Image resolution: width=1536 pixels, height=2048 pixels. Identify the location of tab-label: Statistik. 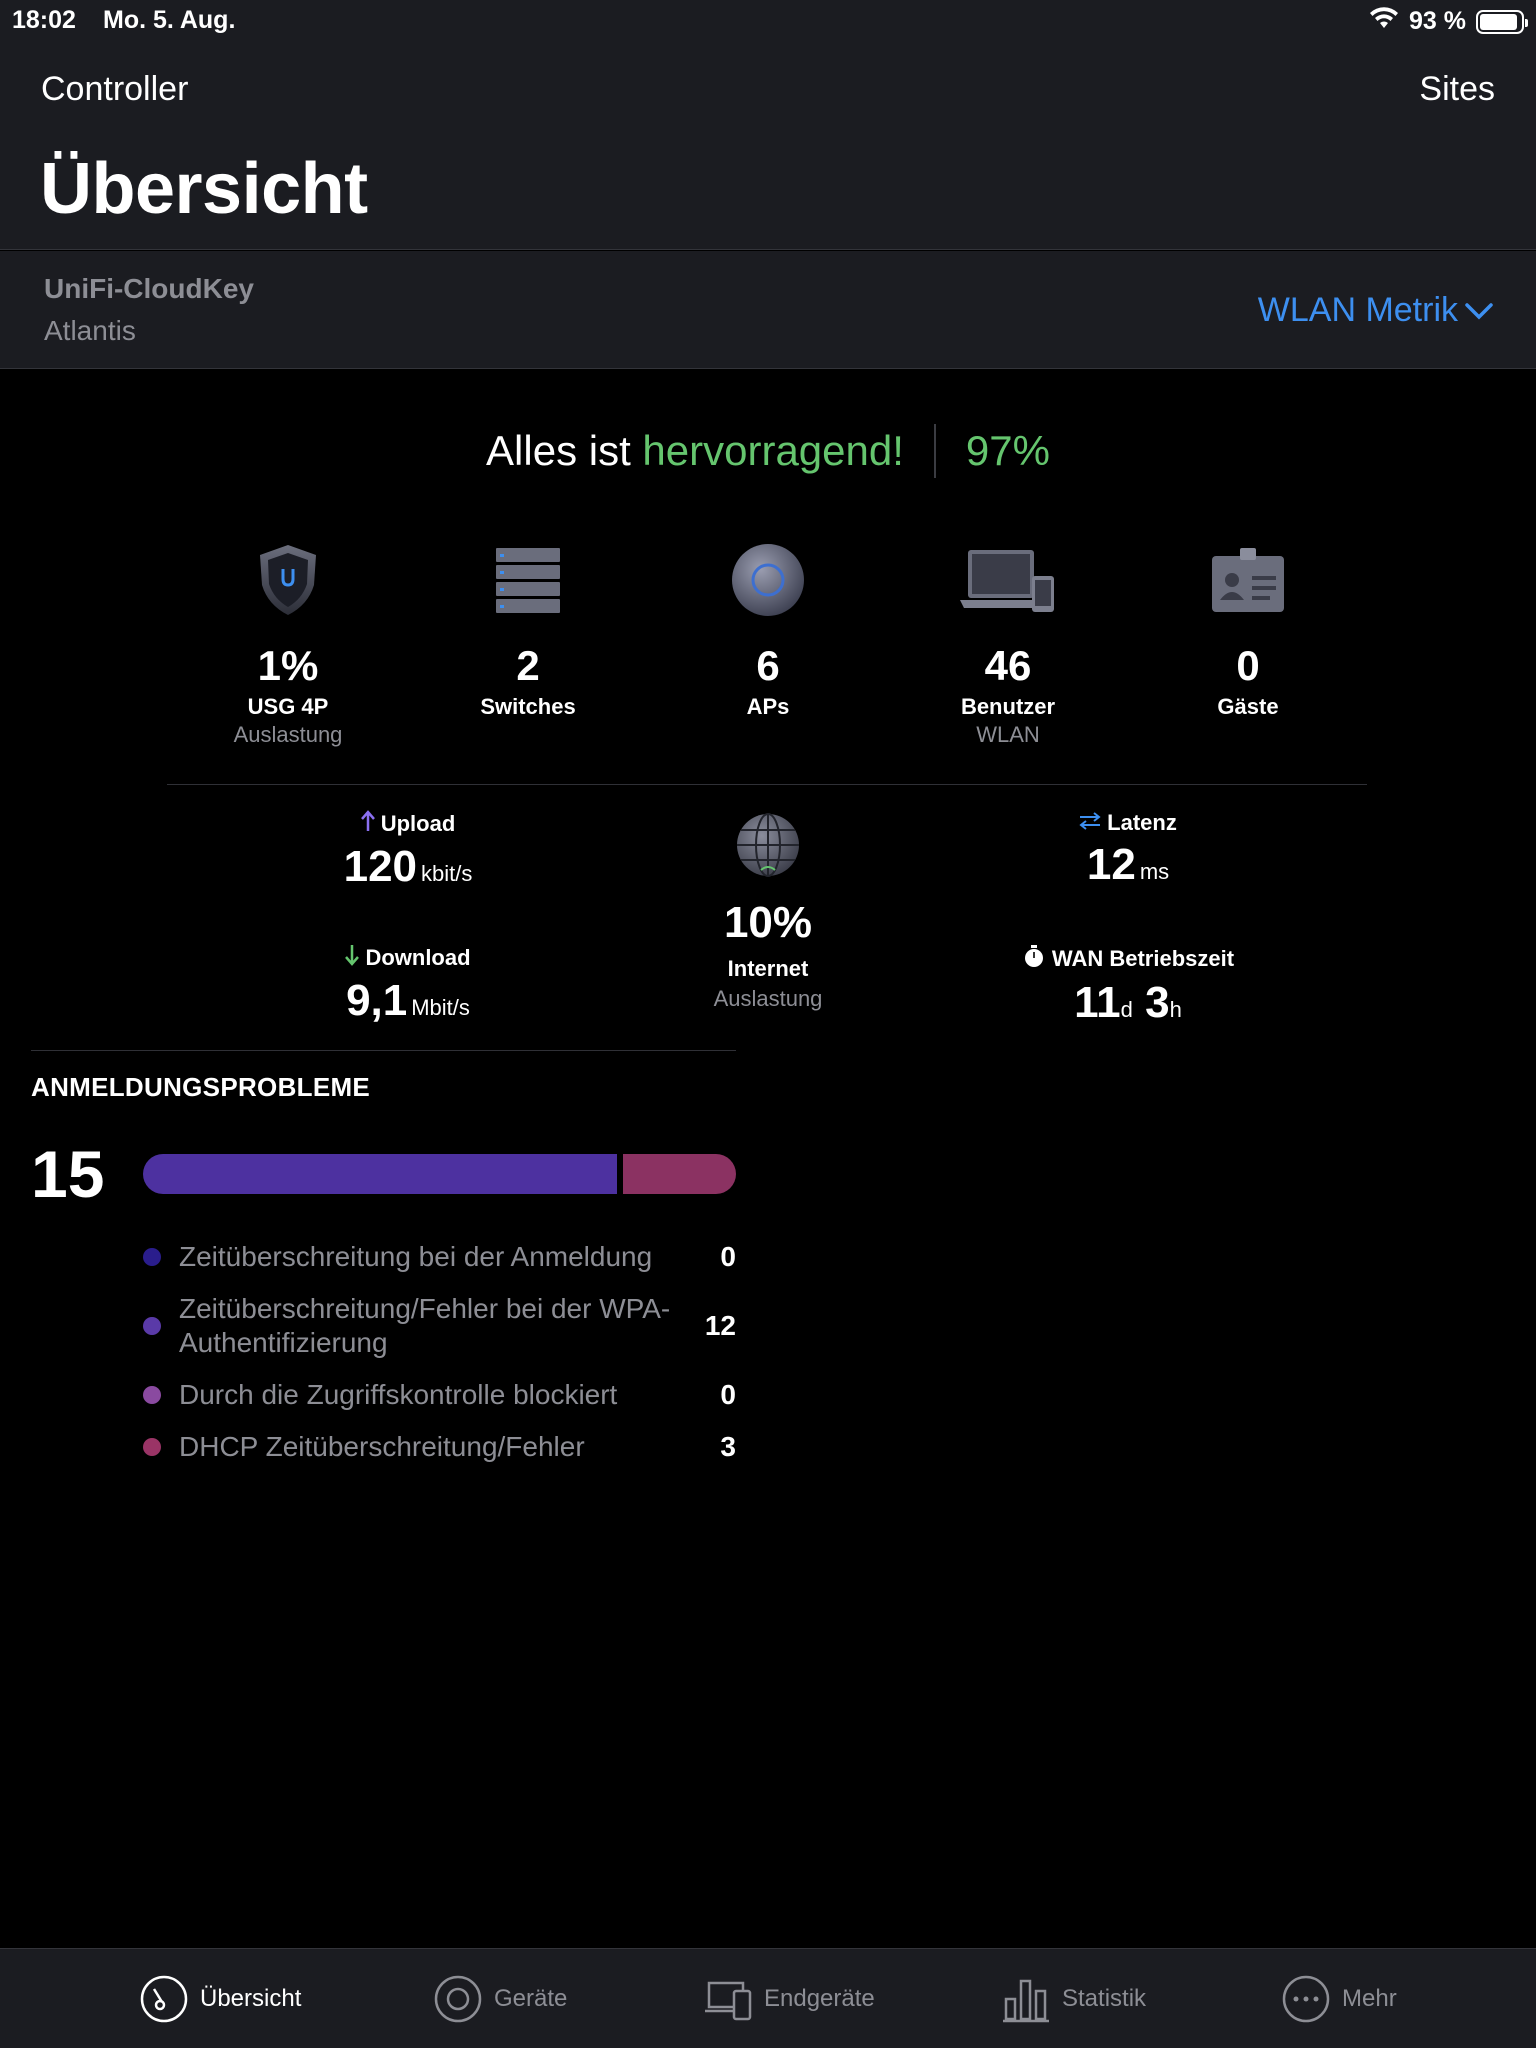
(1104, 1998).